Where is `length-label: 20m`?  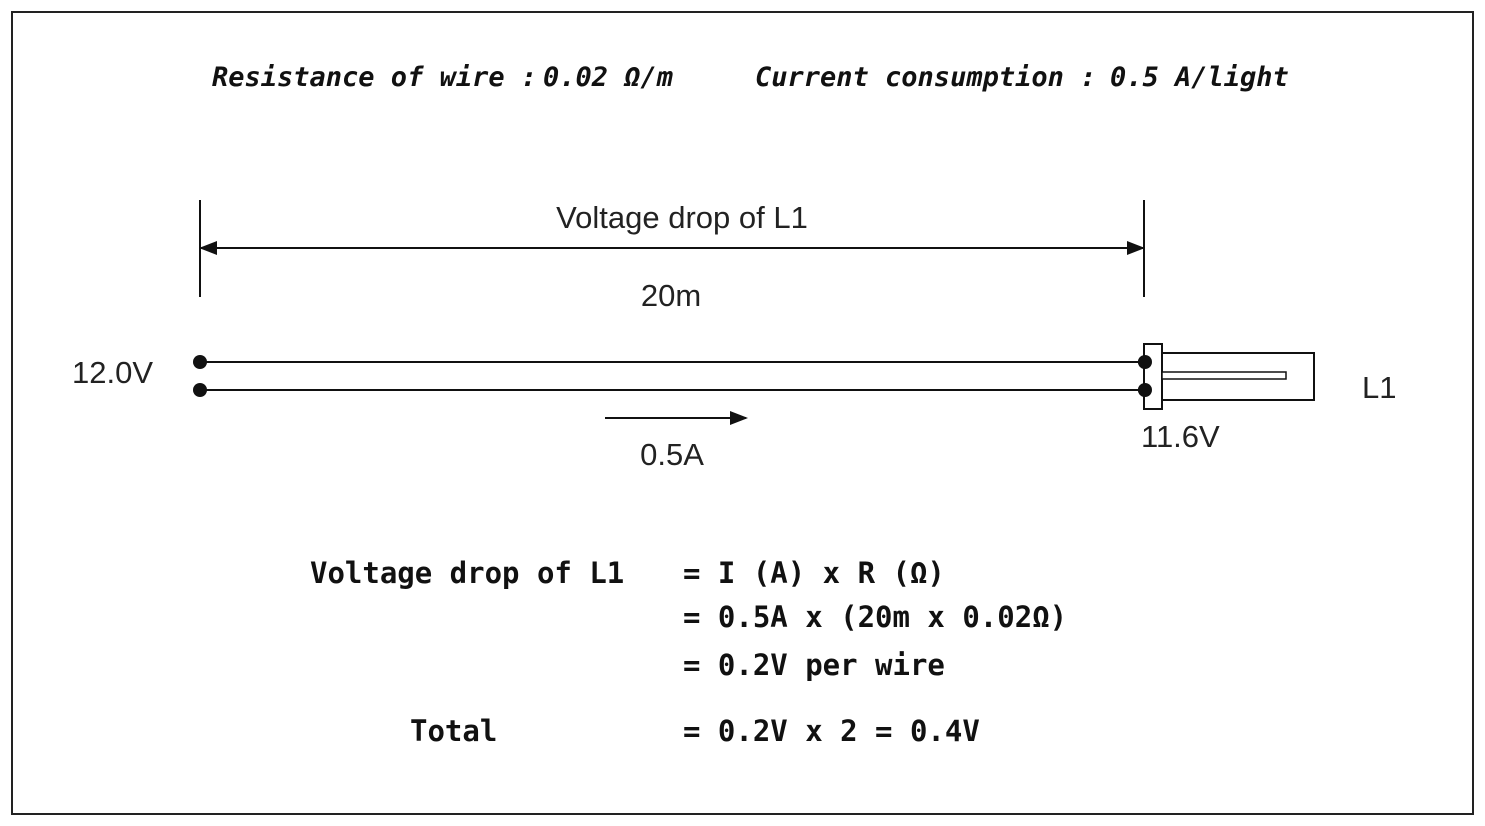
length-label: 20m is located at coordinates (671, 295).